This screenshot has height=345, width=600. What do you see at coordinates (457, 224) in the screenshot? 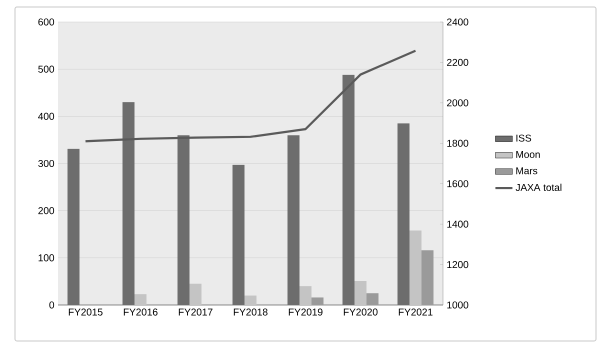
I see `y2-tick-label: 1400` at bounding box center [457, 224].